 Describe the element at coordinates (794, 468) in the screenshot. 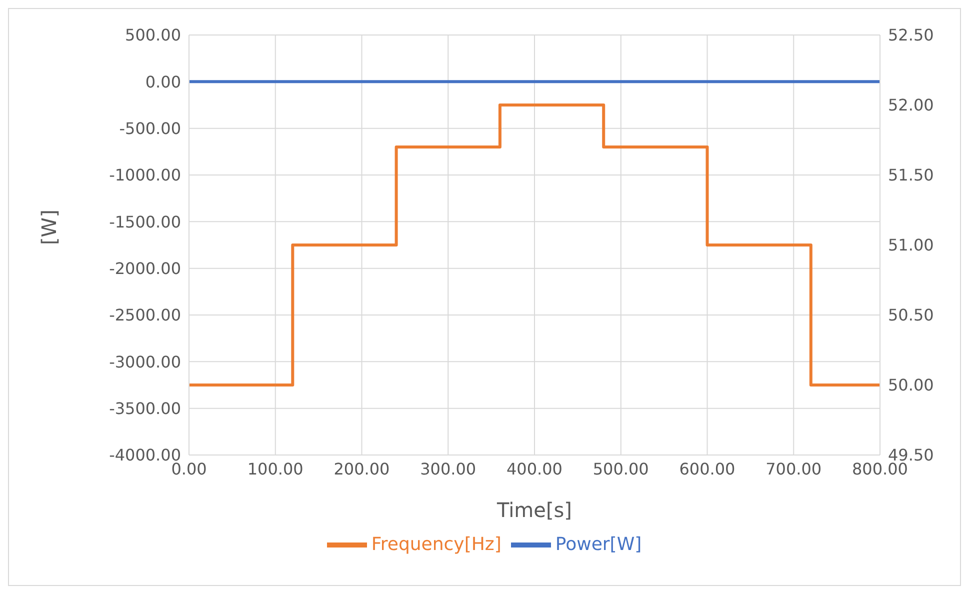

I see `x-tick-label: 700.00` at that location.